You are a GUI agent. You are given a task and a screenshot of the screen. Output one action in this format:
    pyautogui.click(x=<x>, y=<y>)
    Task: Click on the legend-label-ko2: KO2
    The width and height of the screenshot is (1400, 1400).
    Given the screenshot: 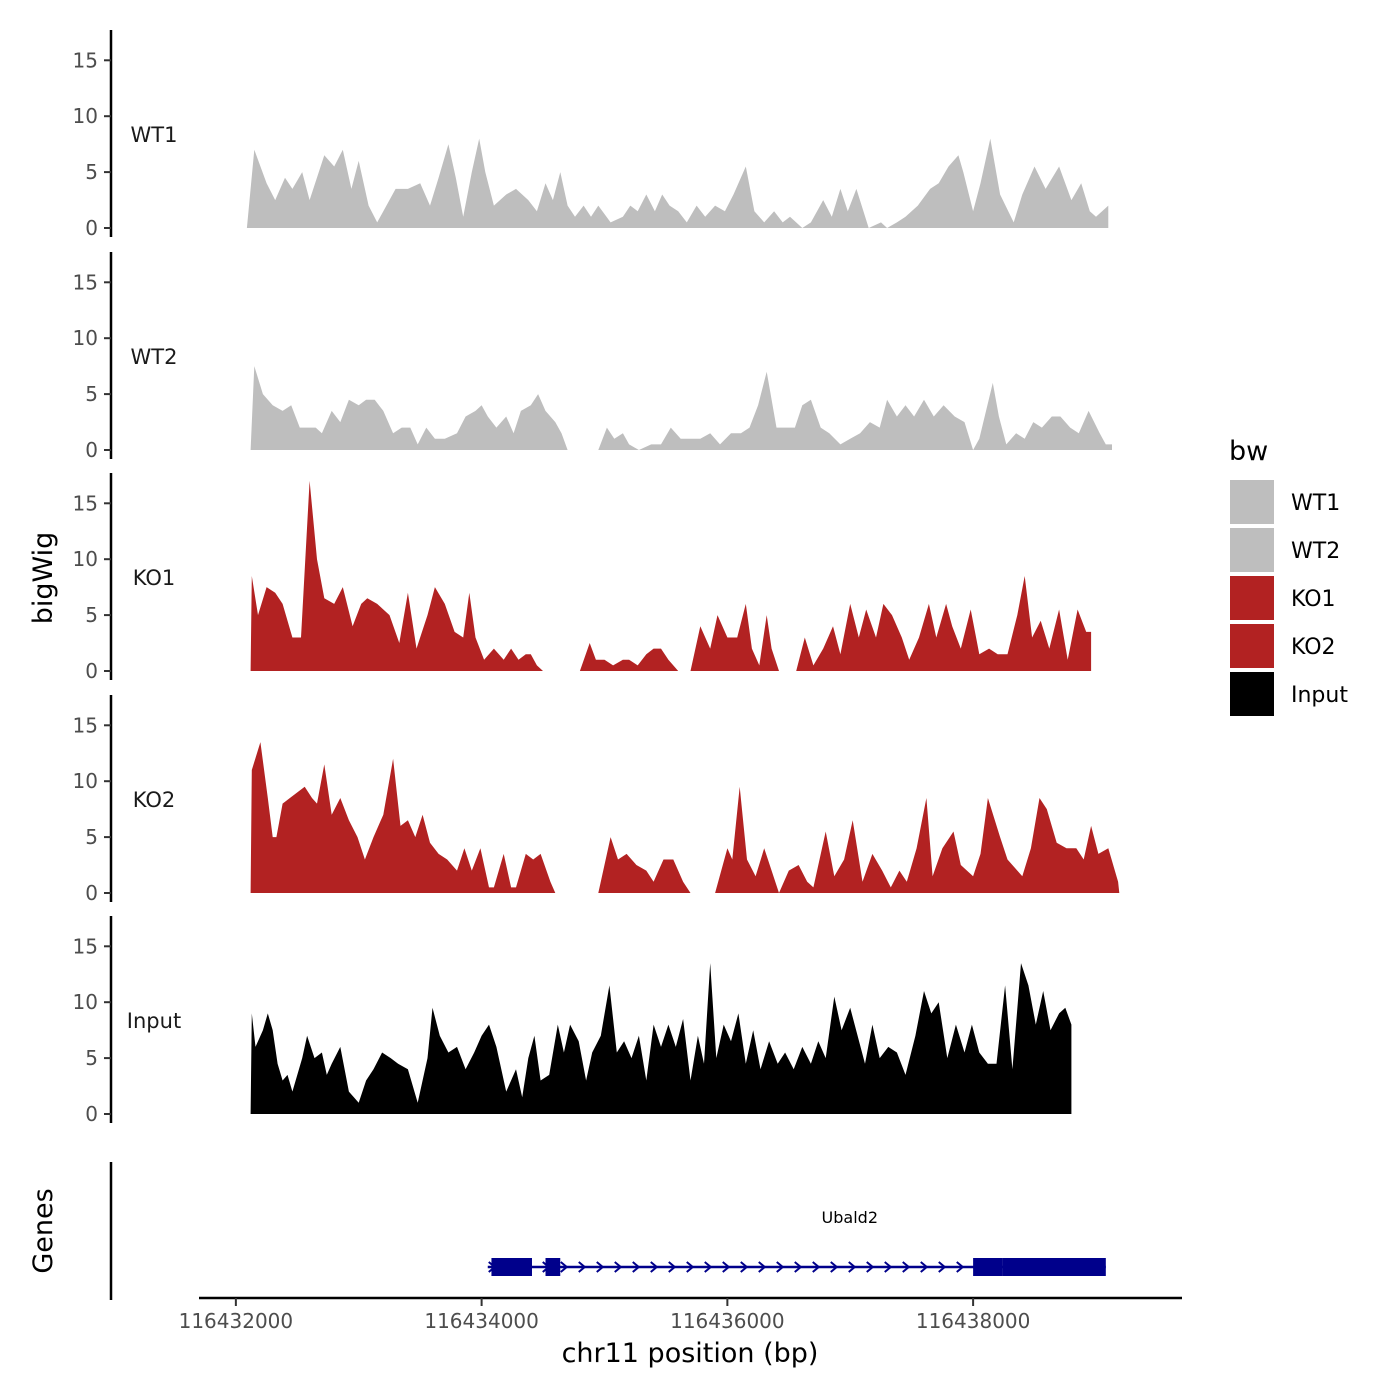 What is the action you would take?
    pyautogui.click(x=1313, y=647)
    